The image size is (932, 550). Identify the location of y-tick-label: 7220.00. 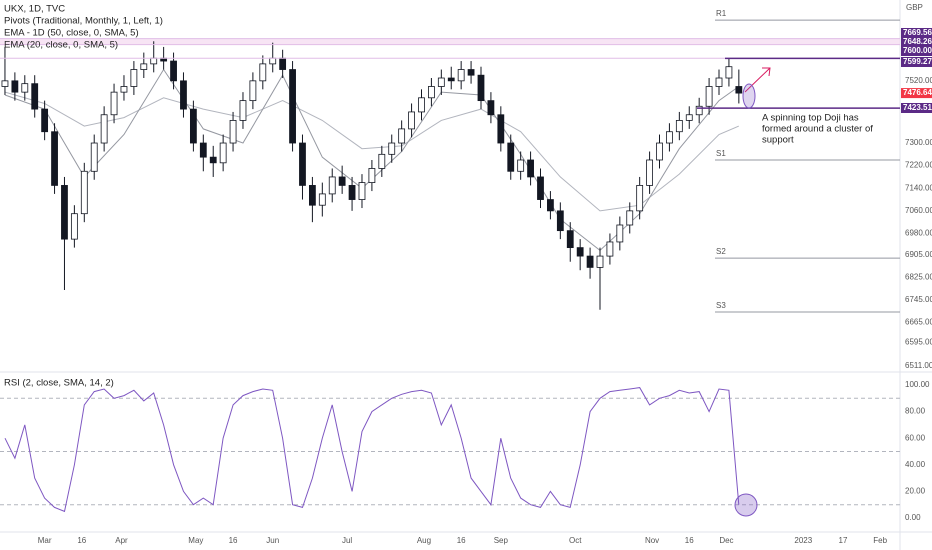
(918, 165).